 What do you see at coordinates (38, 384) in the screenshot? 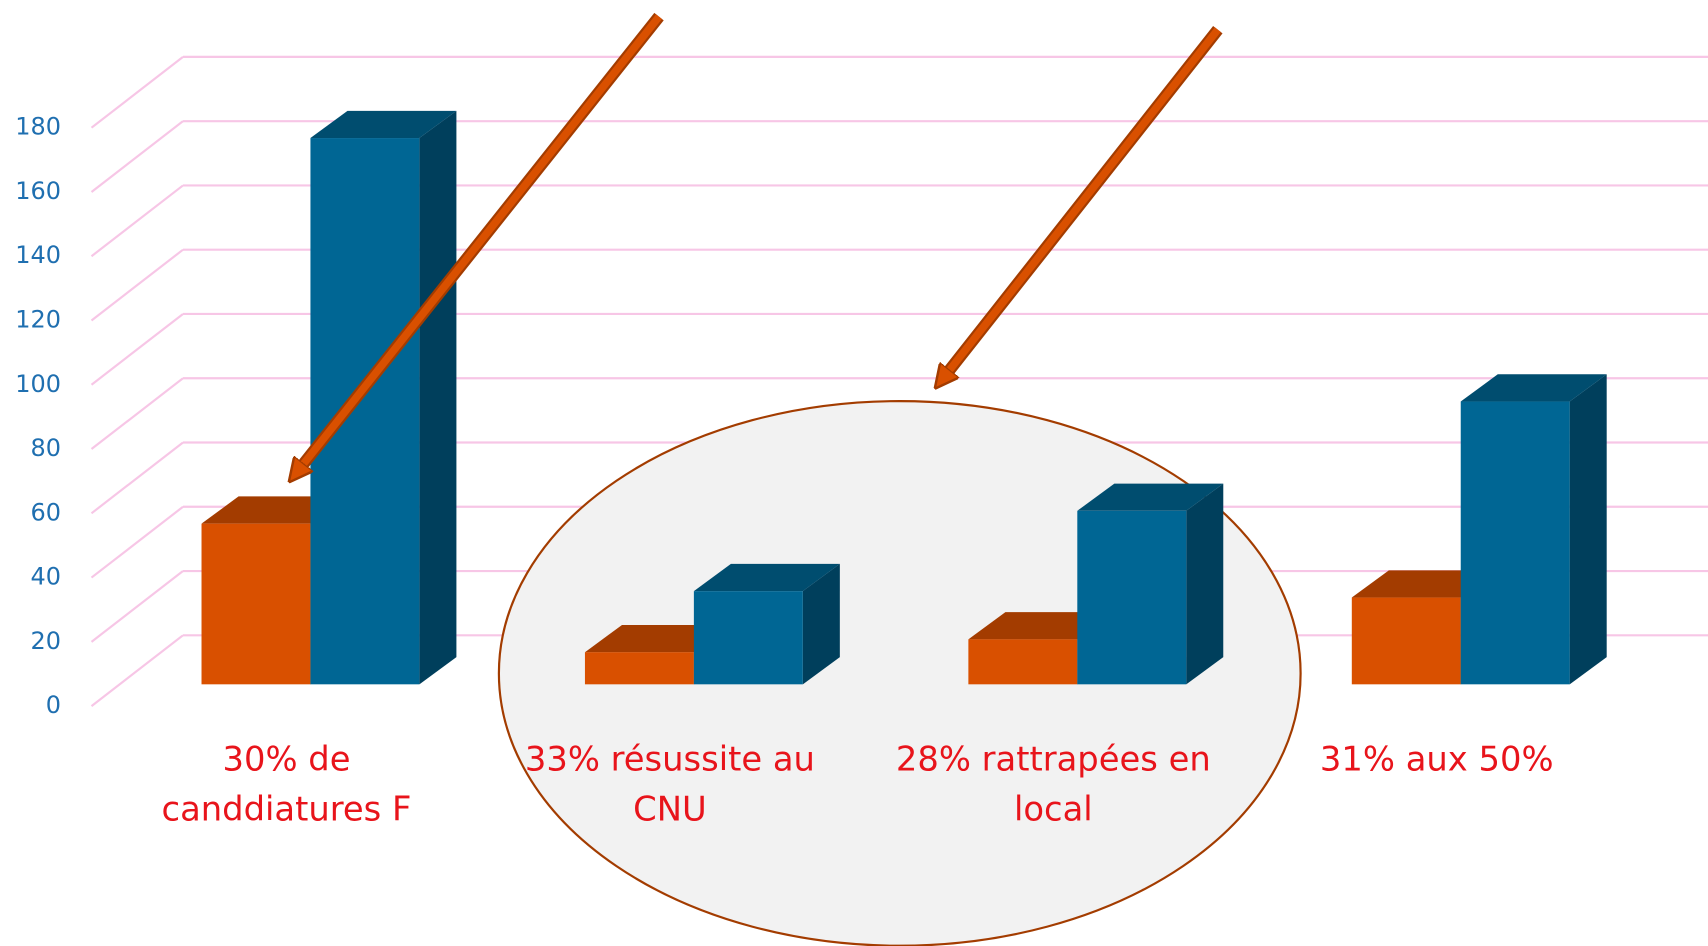
I see `y-tick-label: 100` at bounding box center [38, 384].